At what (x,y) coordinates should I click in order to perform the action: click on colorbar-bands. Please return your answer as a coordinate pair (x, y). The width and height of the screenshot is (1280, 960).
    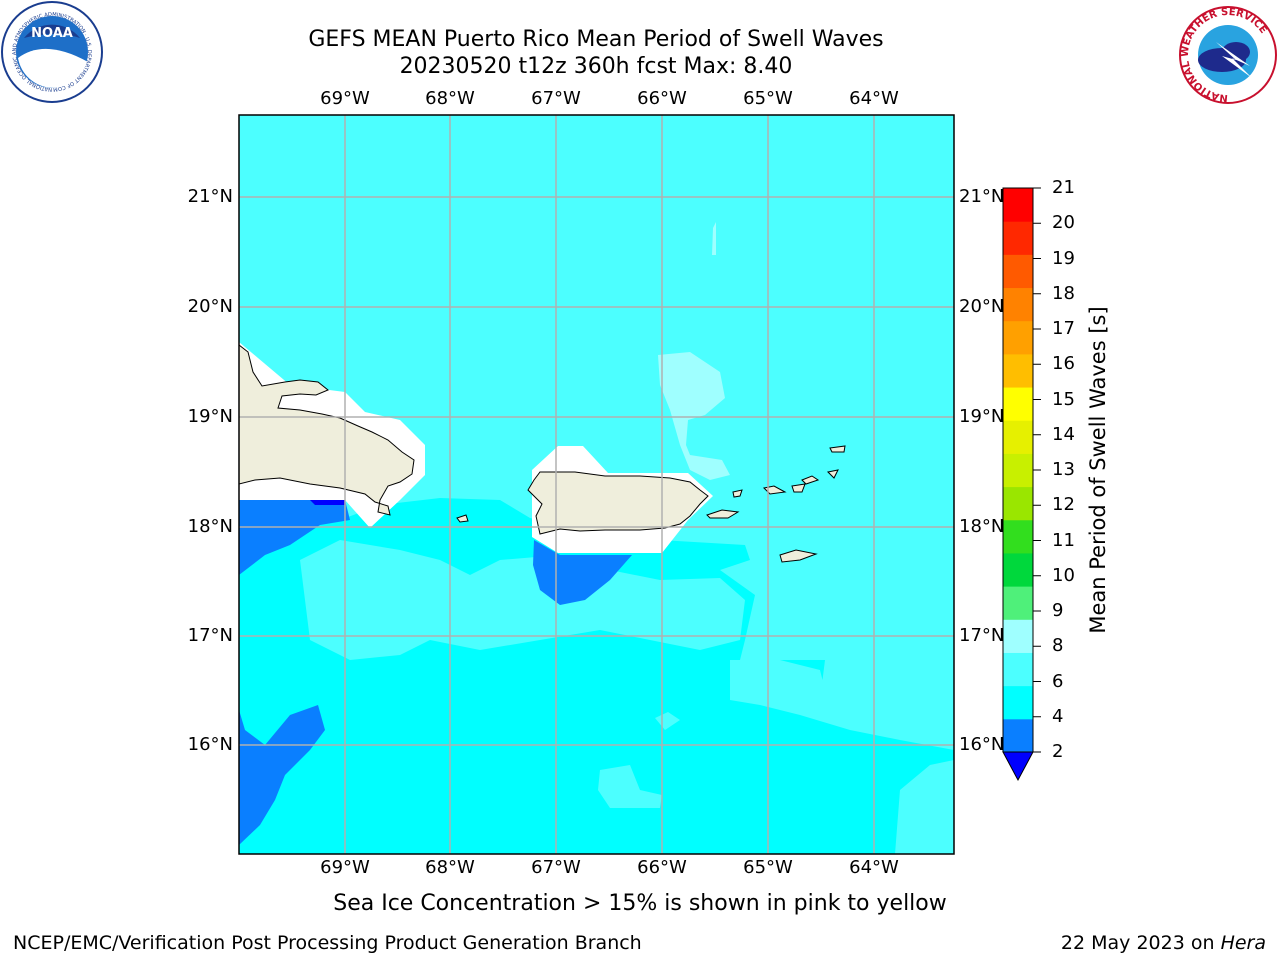
    Looking at the image, I should click on (1018, 470).